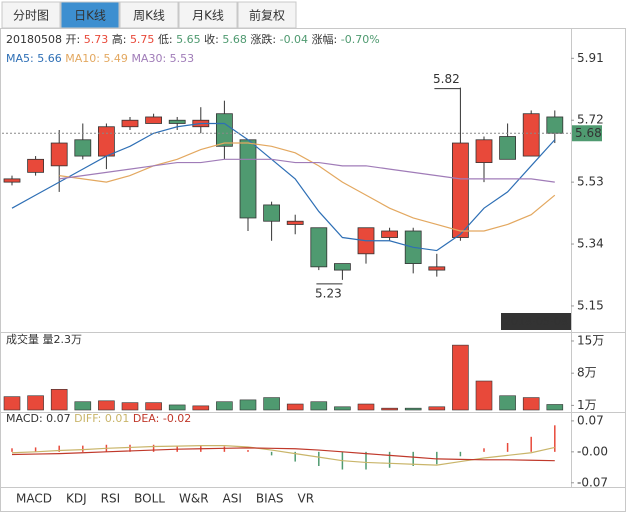 Image resolution: width=627 pixels, height=513 pixels. What do you see at coordinates (587, 405) in the screenshot?
I see `y-tick-label: 1万` at bounding box center [587, 405].